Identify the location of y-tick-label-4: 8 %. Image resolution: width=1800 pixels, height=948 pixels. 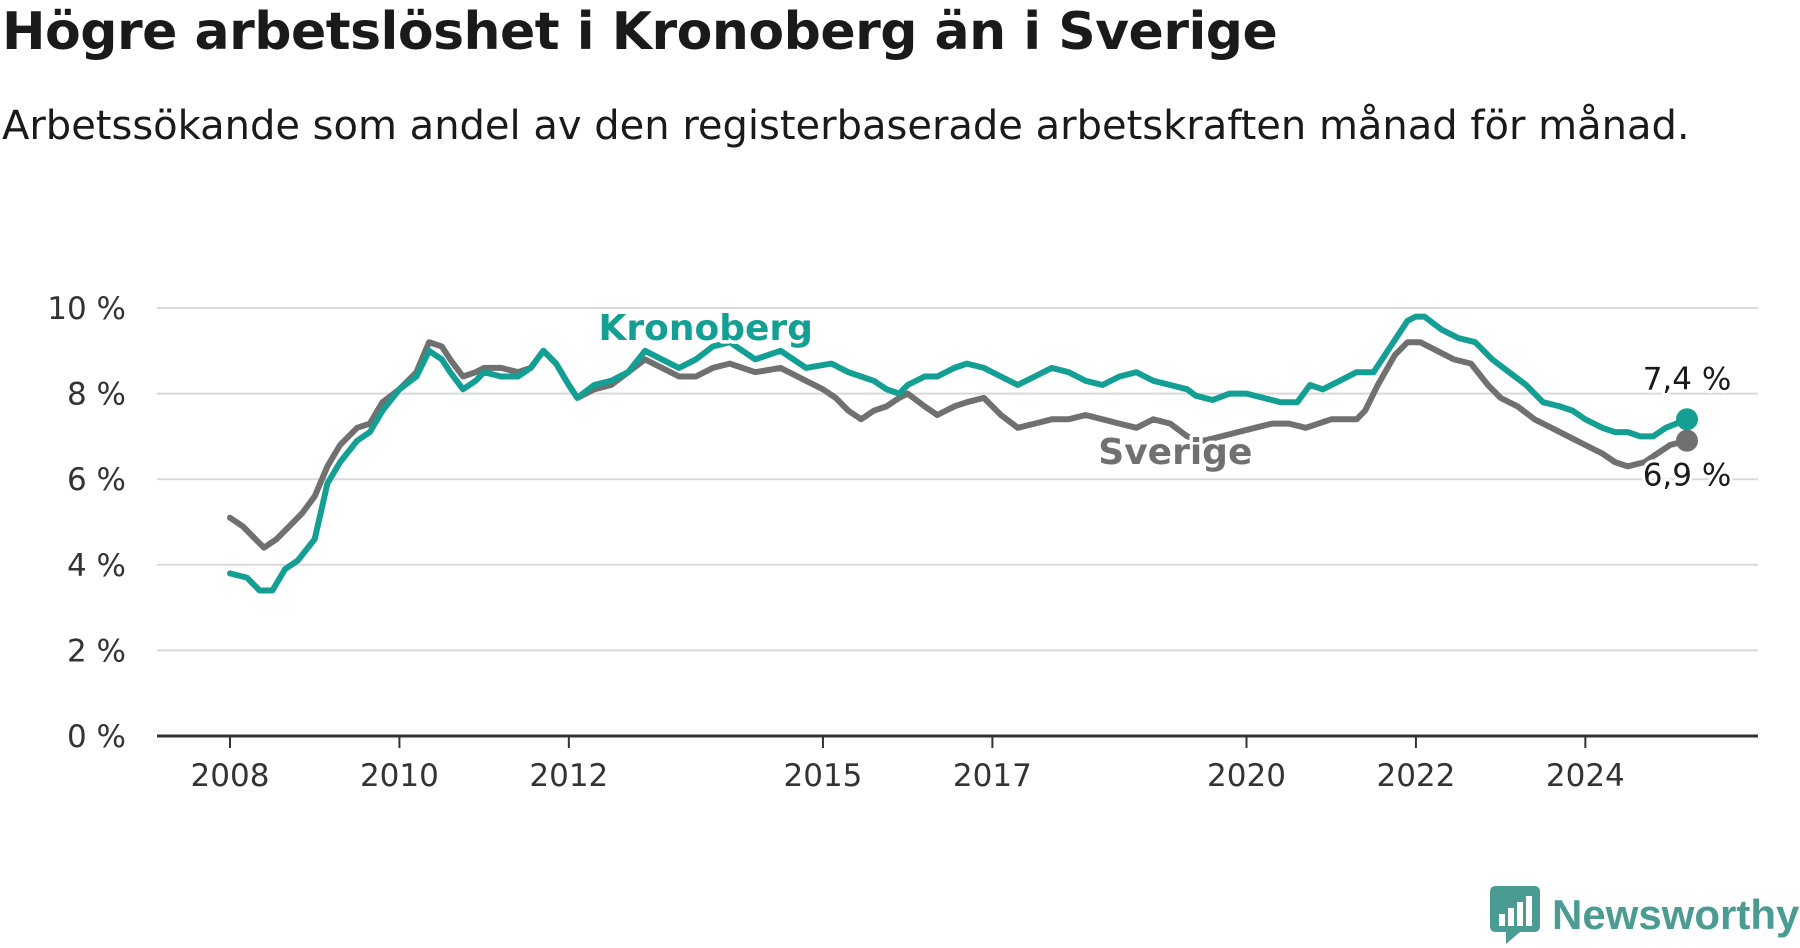
(96, 395).